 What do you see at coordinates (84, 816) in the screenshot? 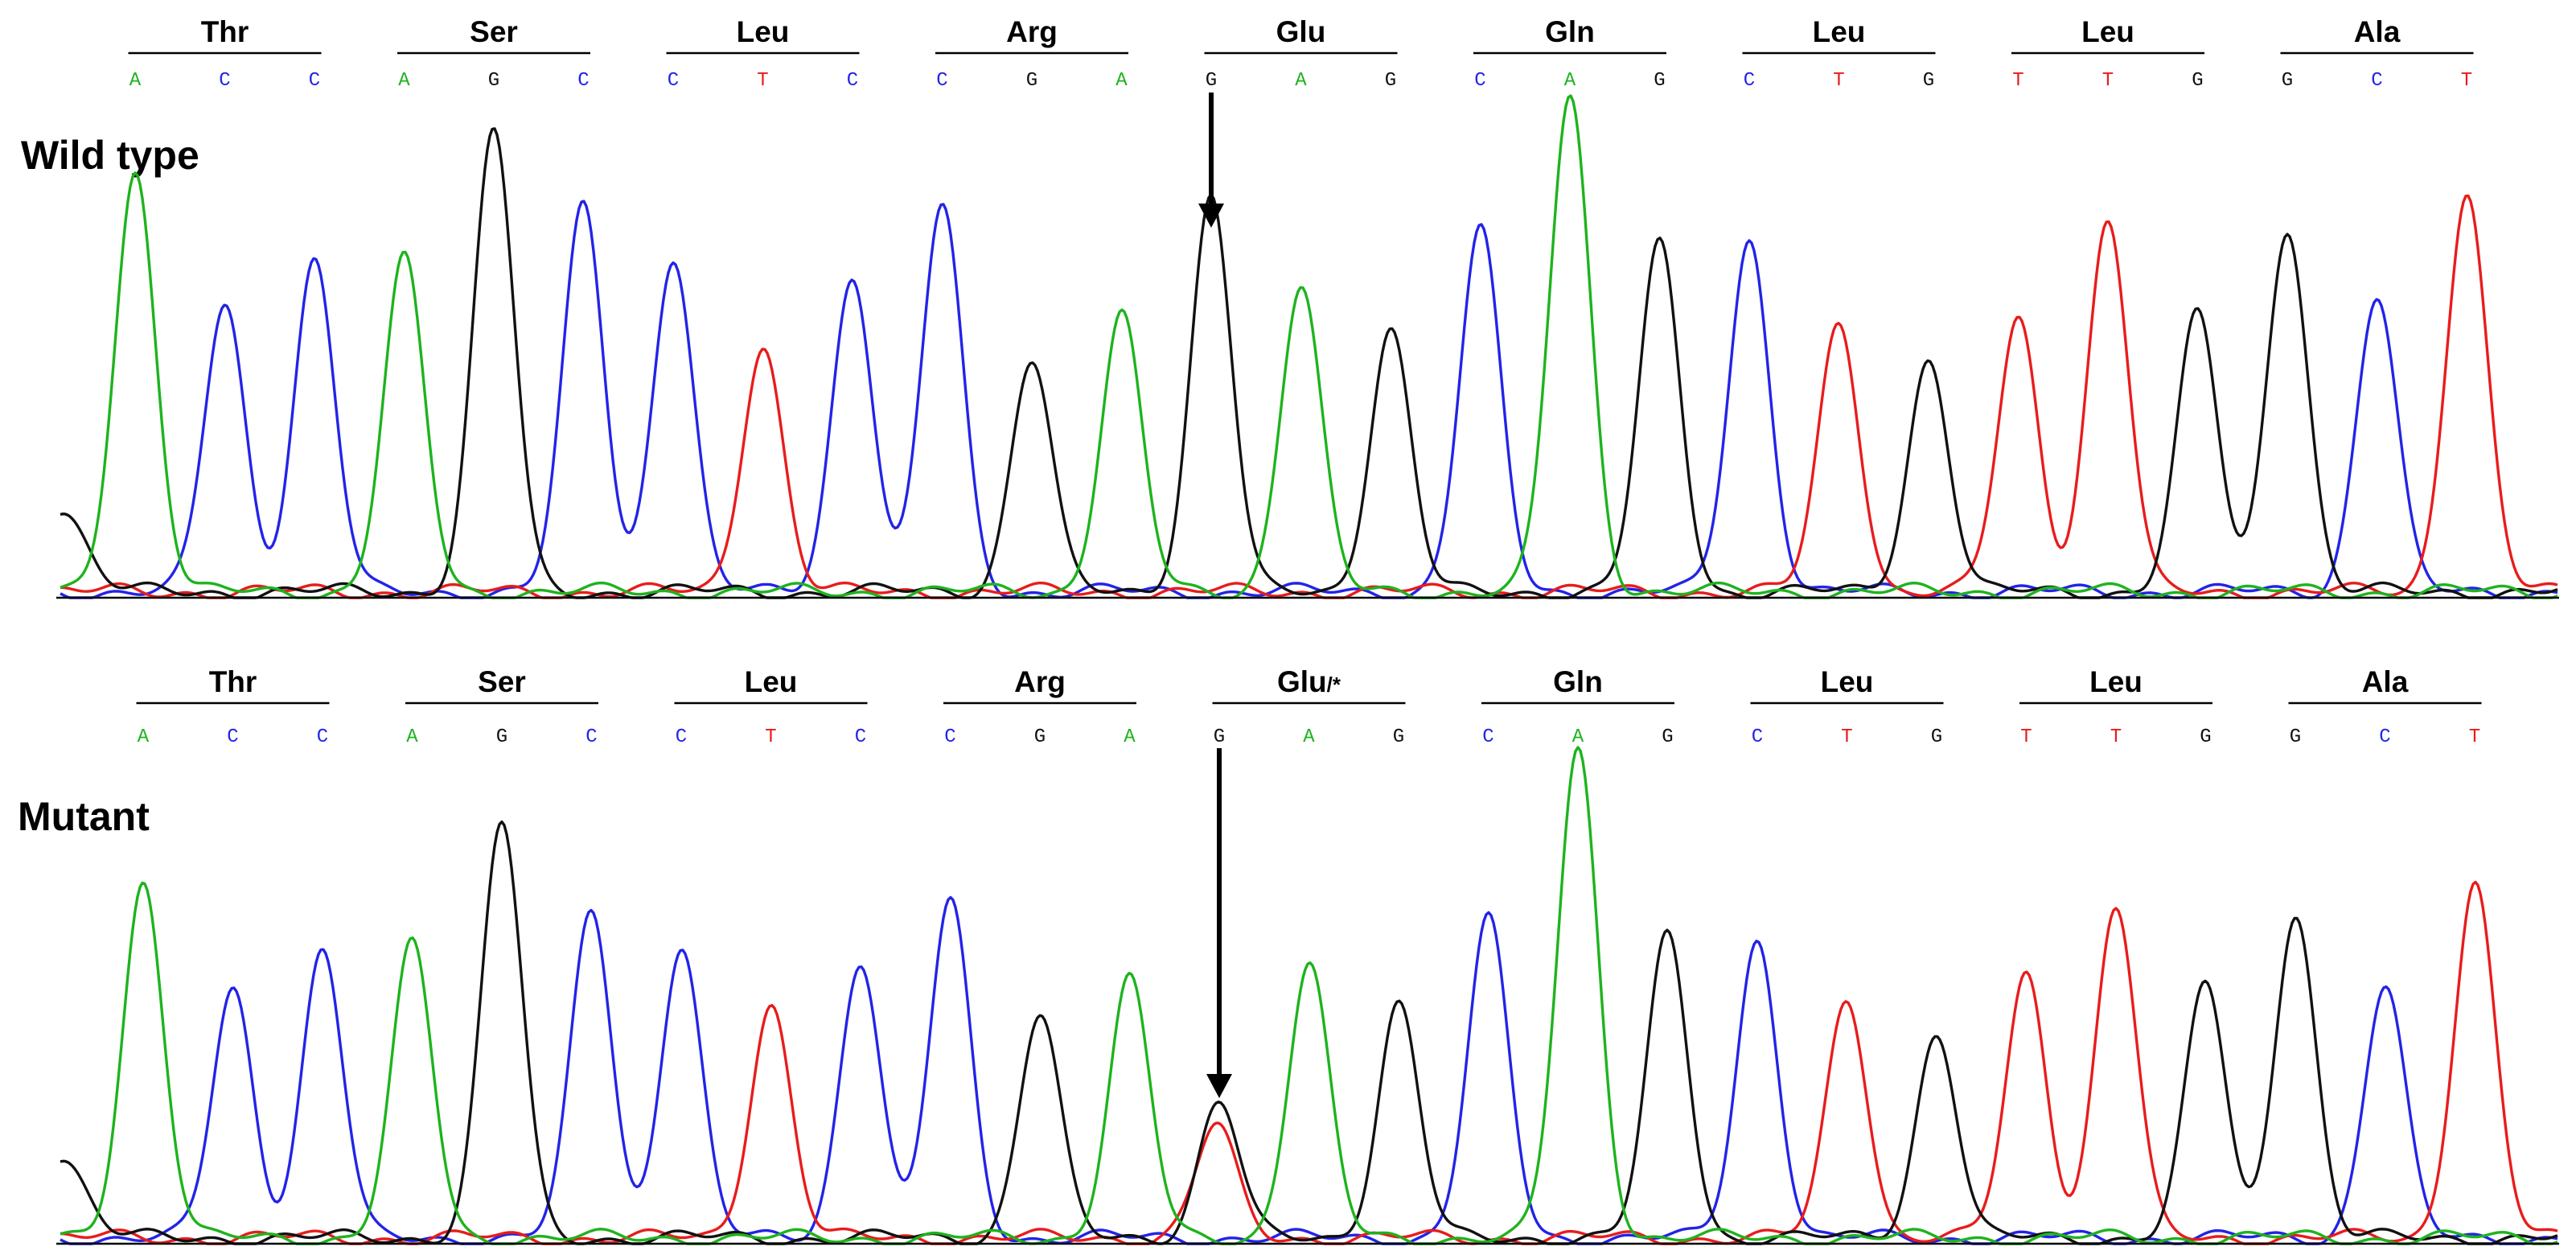
I see `mutant-label: Mutant` at bounding box center [84, 816].